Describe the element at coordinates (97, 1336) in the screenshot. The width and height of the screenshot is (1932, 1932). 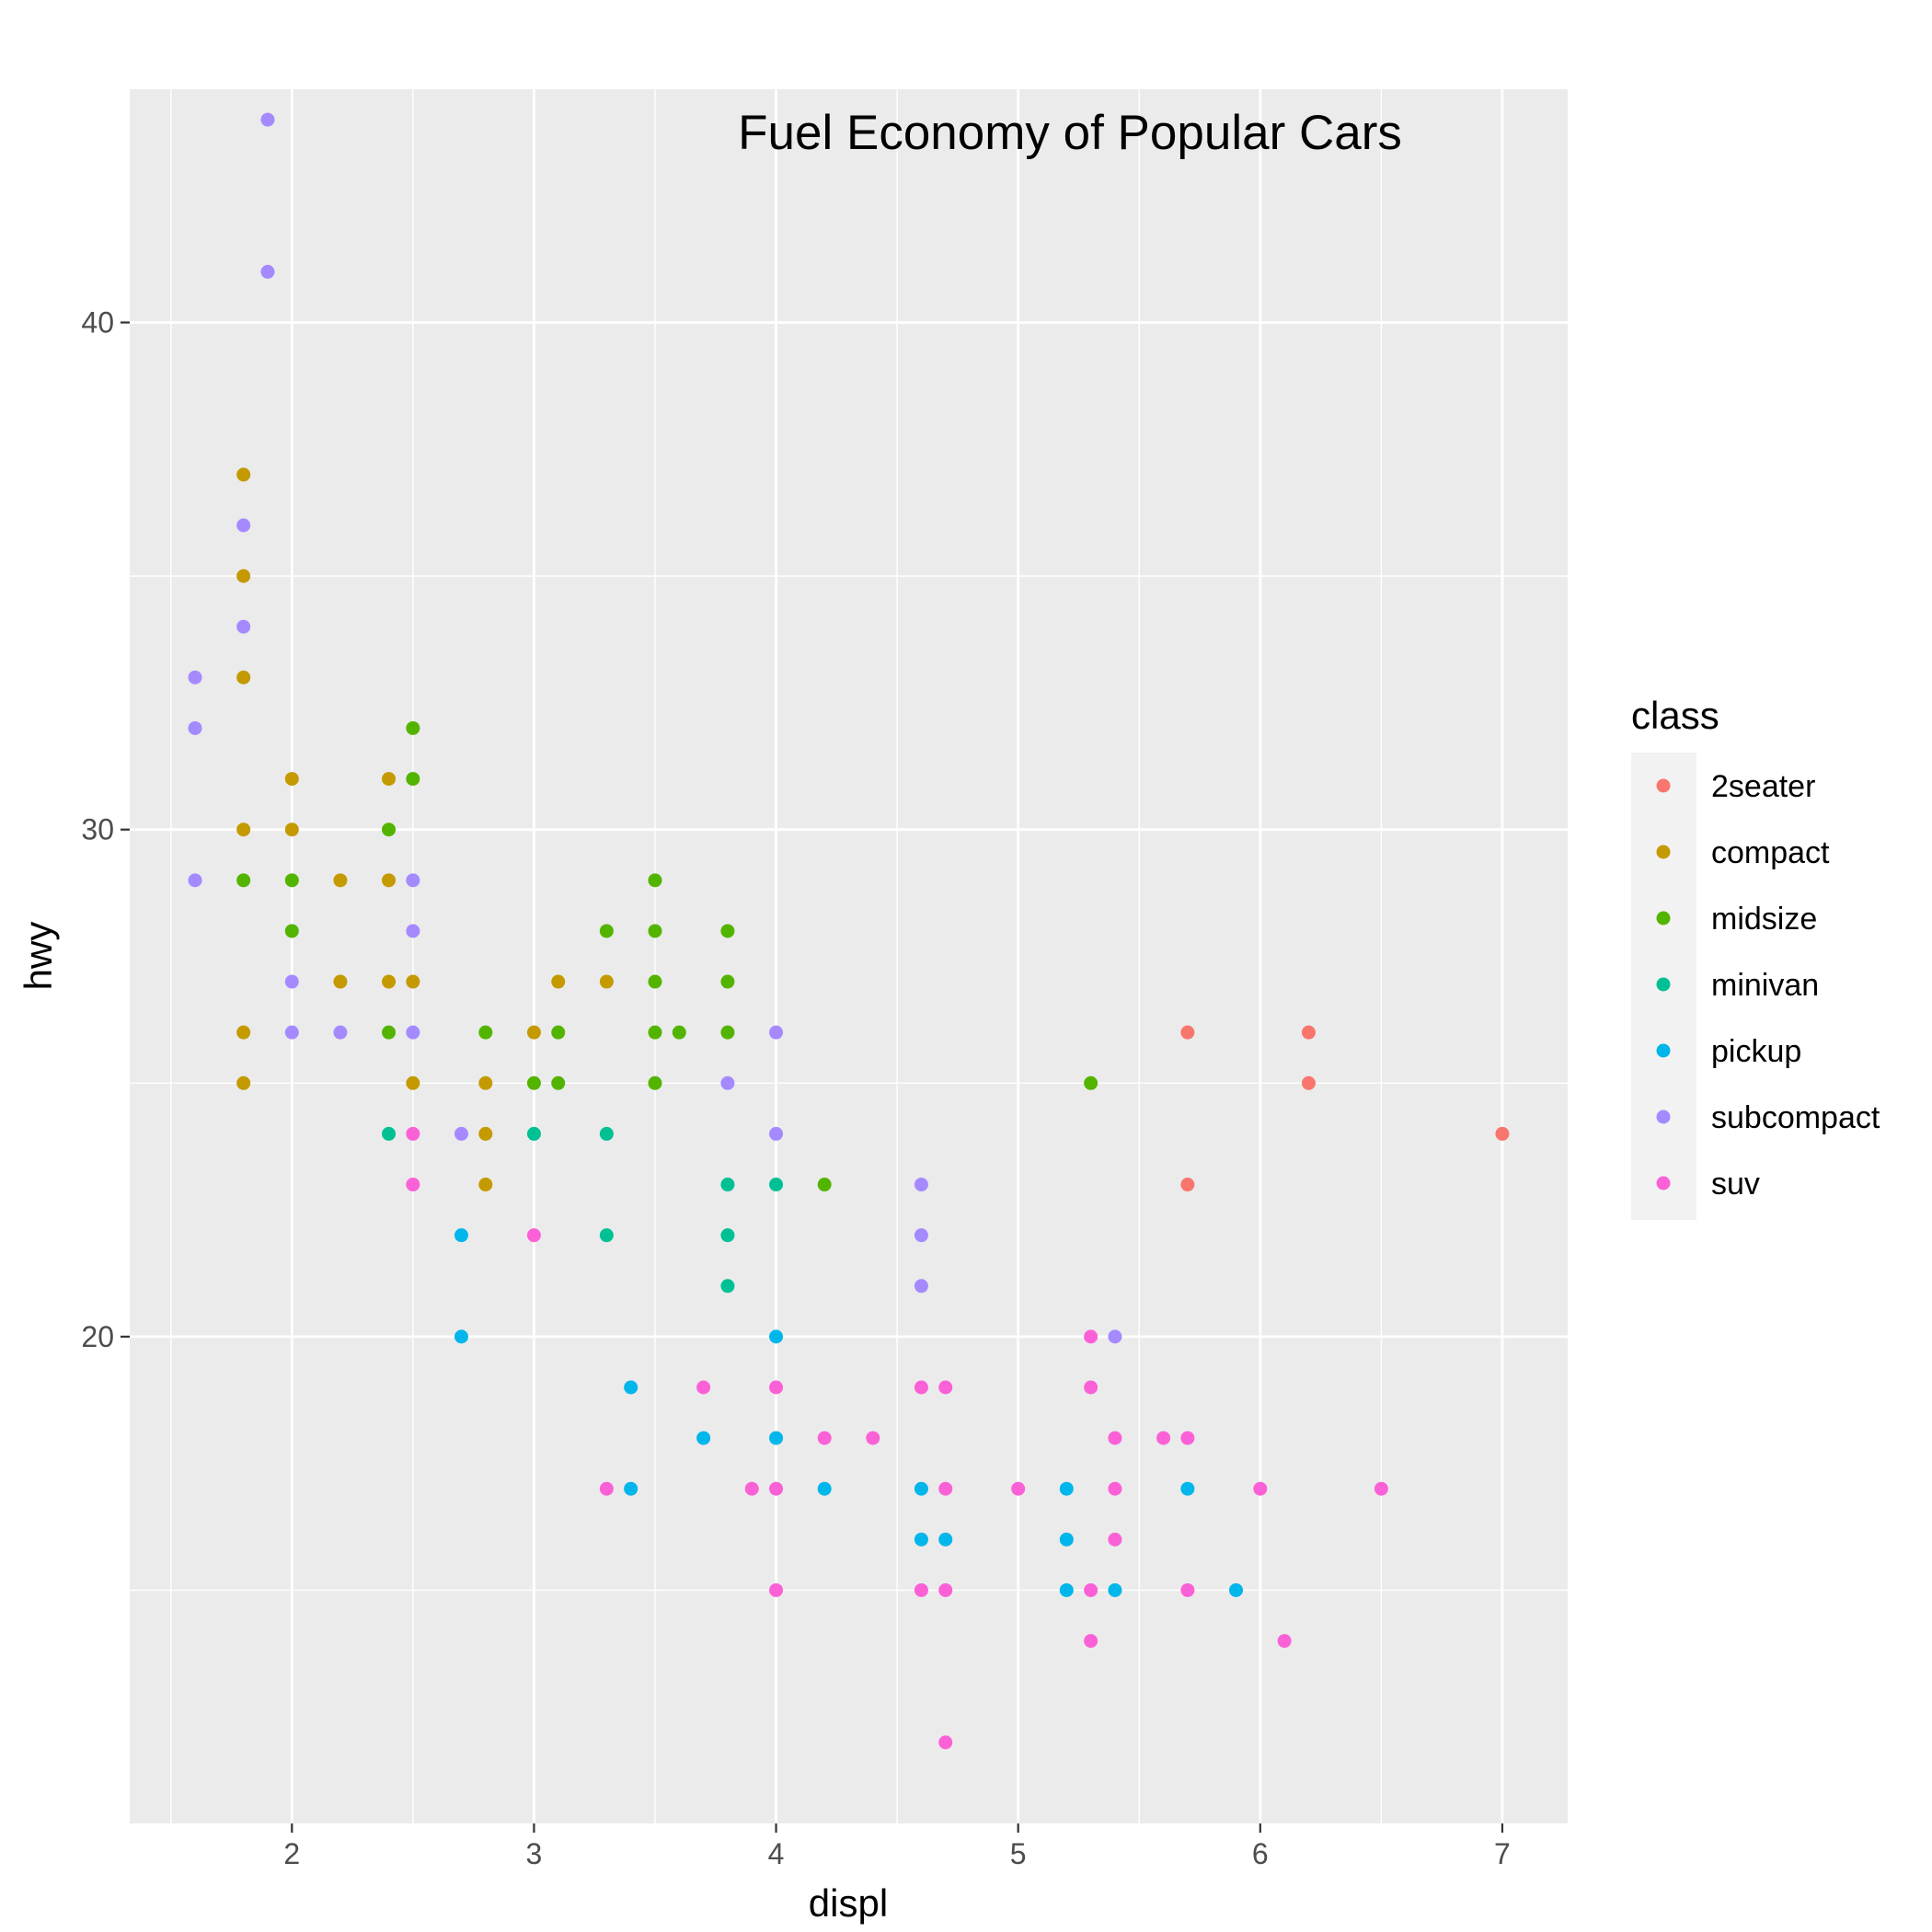
I see `y-tick-label: 20` at that location.